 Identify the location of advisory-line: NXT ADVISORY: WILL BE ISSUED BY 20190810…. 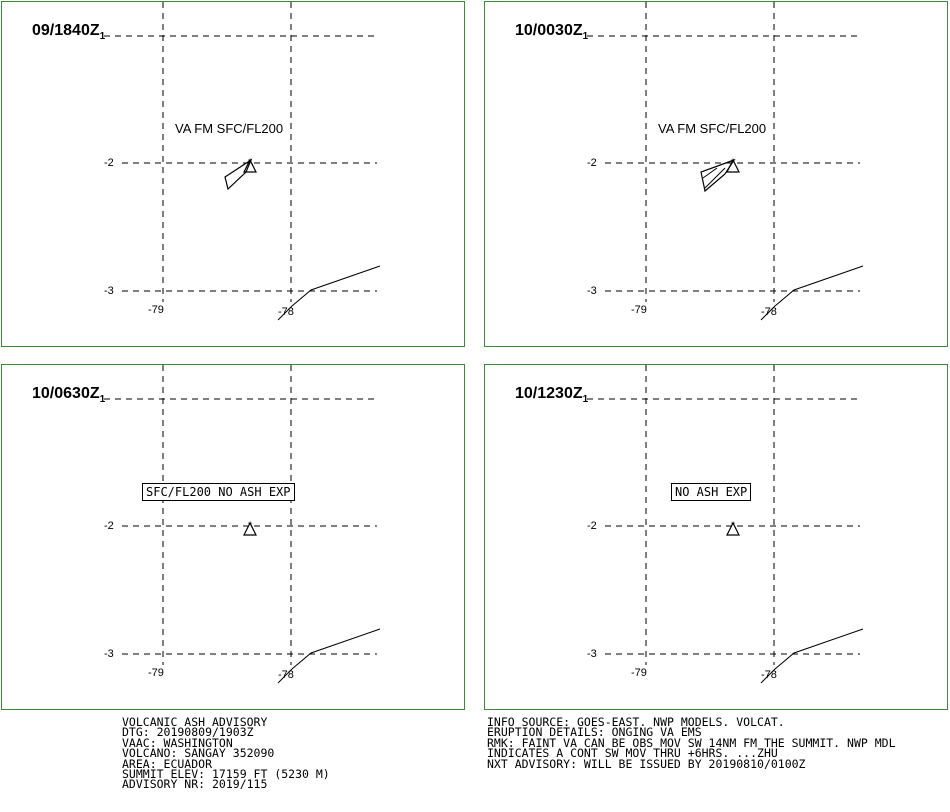
(646, 763).